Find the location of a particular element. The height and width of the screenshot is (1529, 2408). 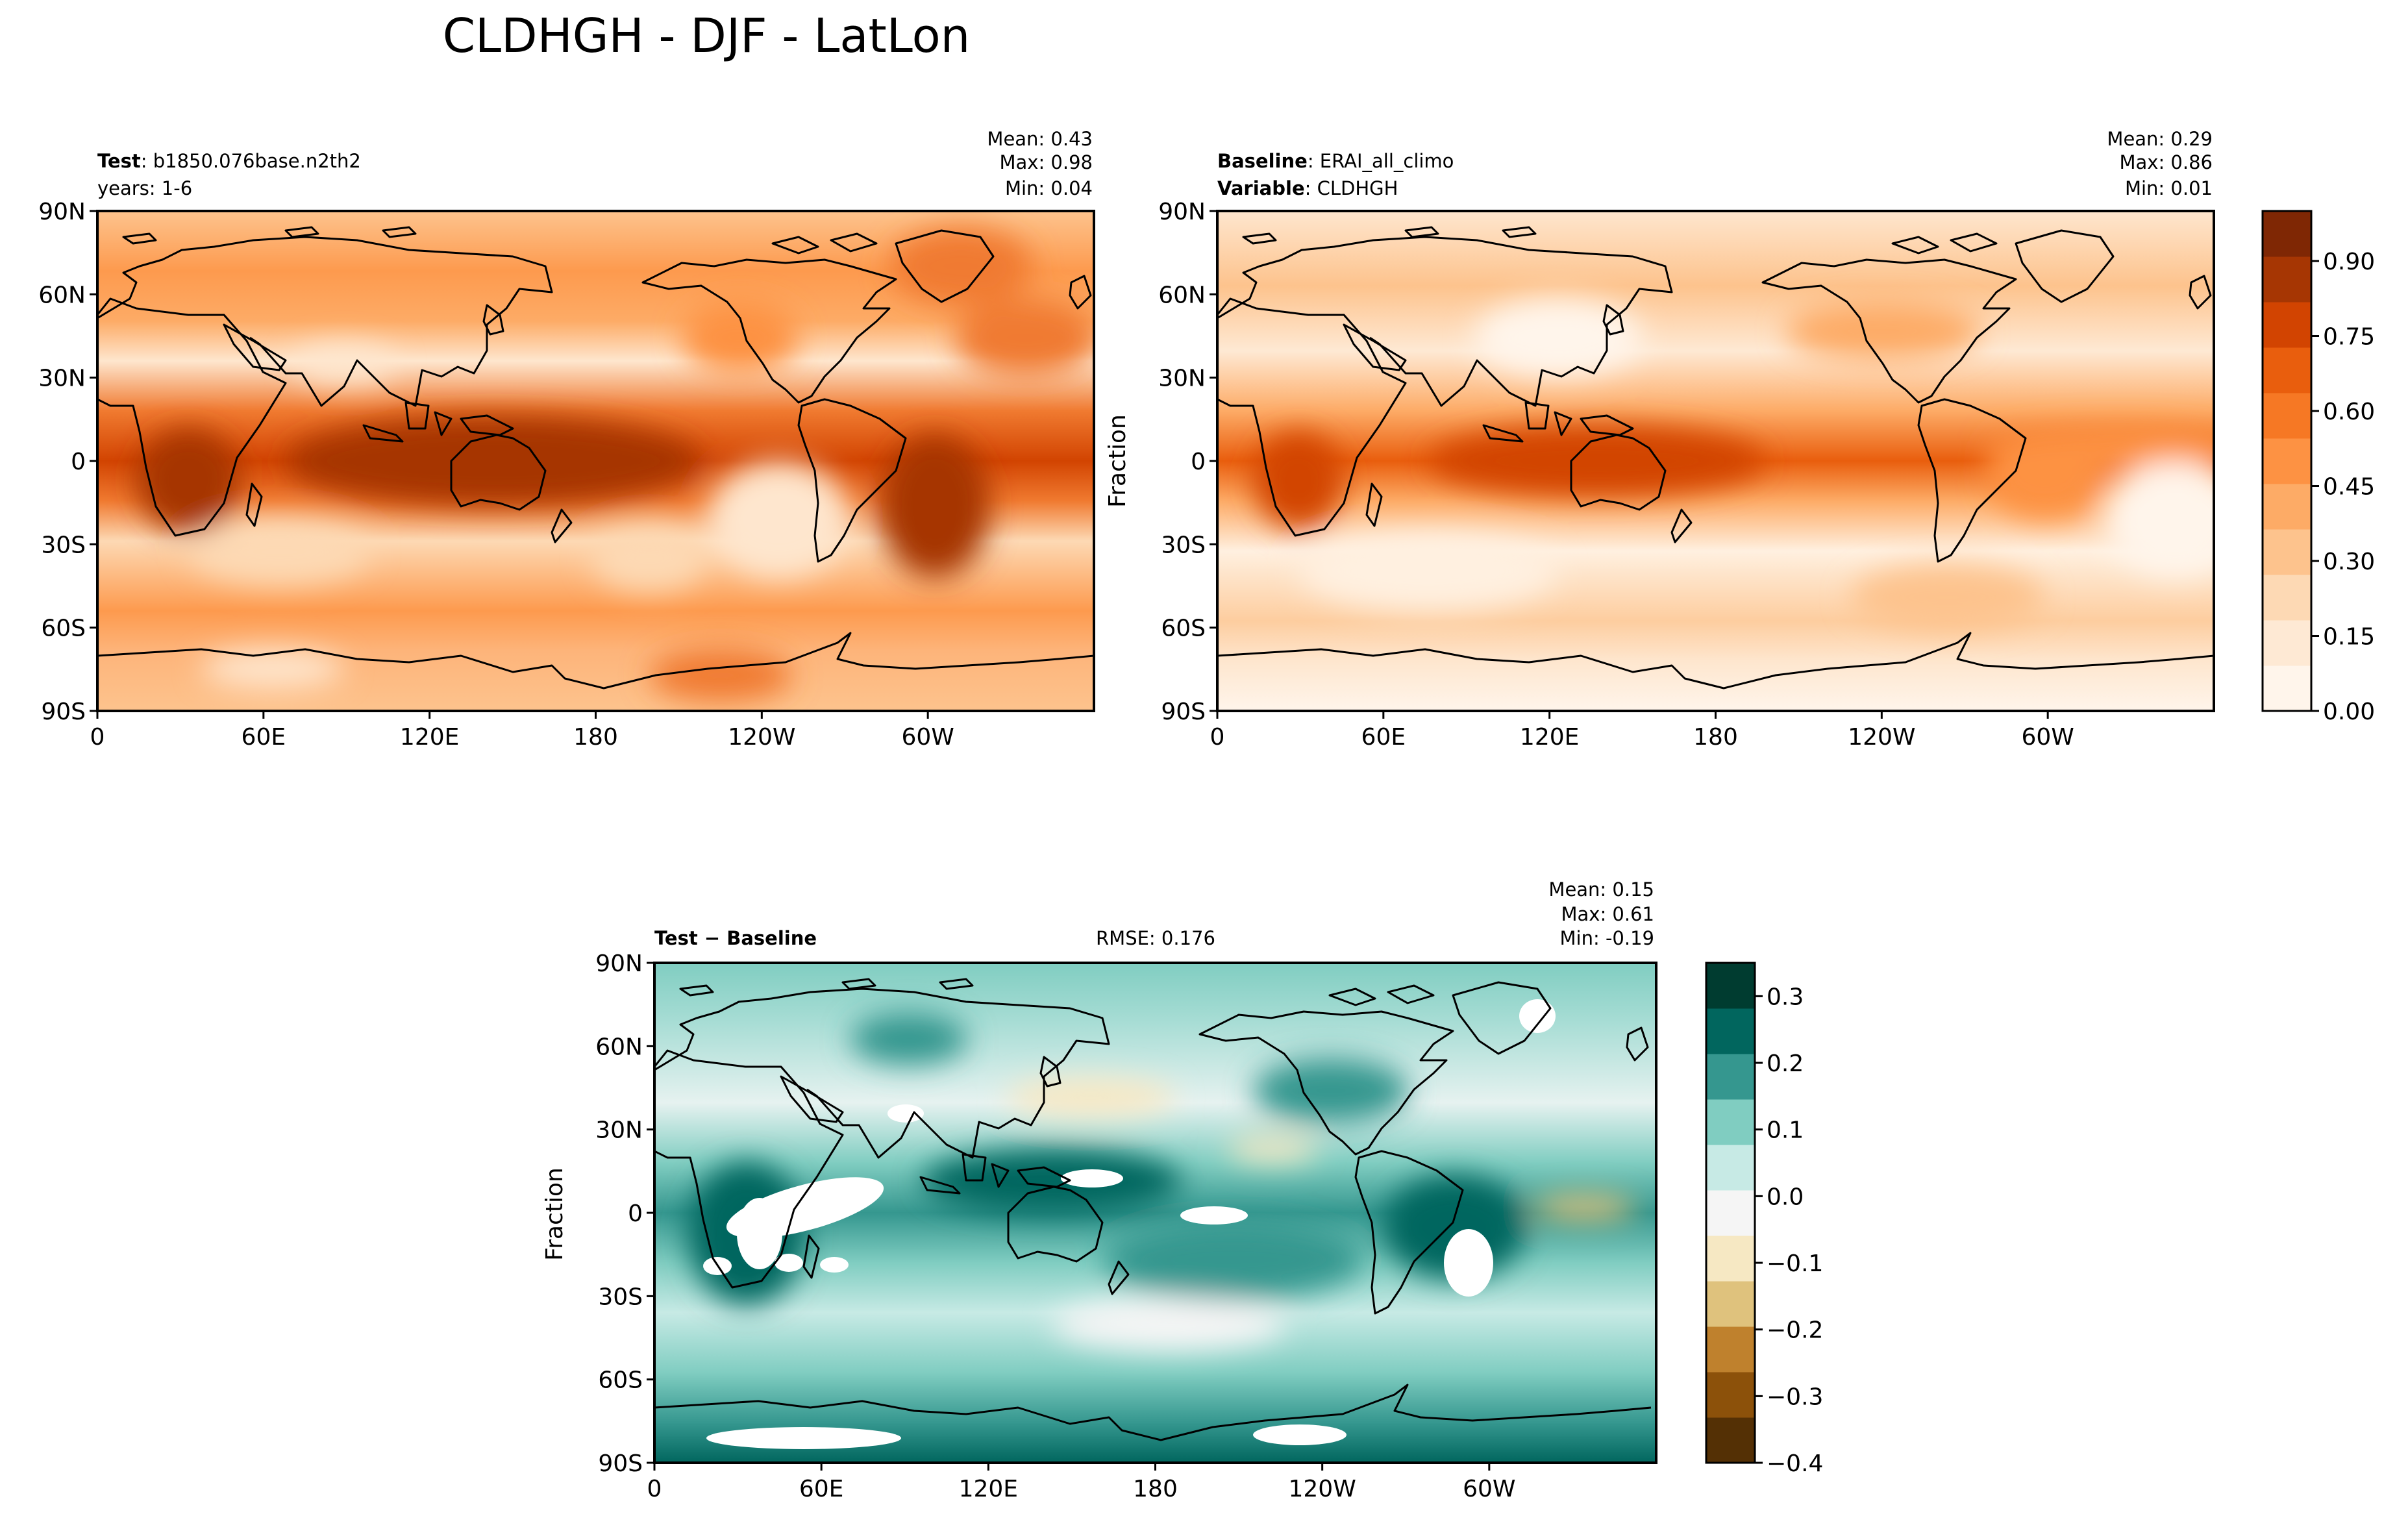

colorbar-tick-label: 0.30 is located at coordinates (2349, 562).